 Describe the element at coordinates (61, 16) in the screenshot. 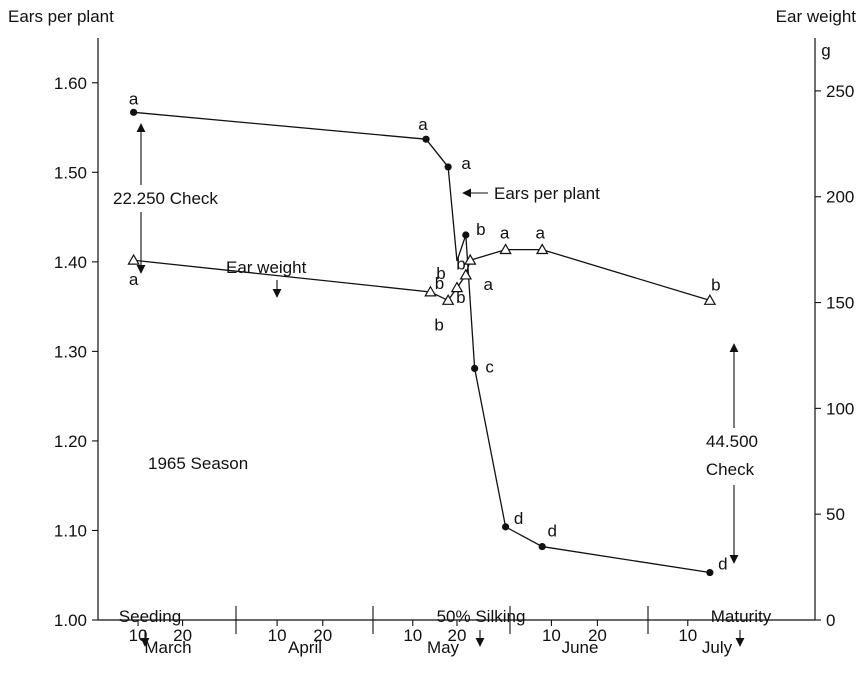

I see `left-axis-title: Ears per plant` at that location.